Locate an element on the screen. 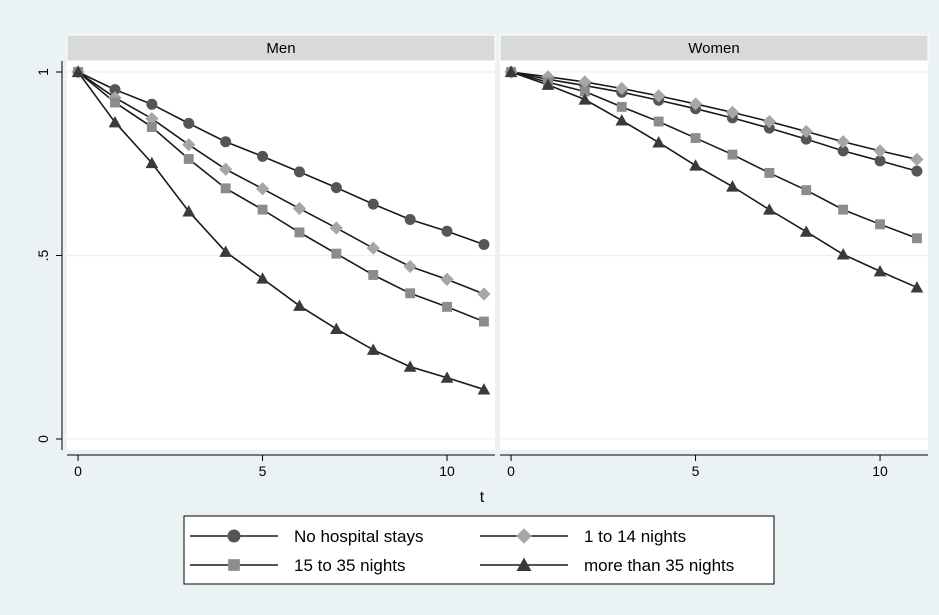 The width and height of the screenshot is (939, 615). x-tick-label-women-0: 0 is located at coordinates (511, 471).